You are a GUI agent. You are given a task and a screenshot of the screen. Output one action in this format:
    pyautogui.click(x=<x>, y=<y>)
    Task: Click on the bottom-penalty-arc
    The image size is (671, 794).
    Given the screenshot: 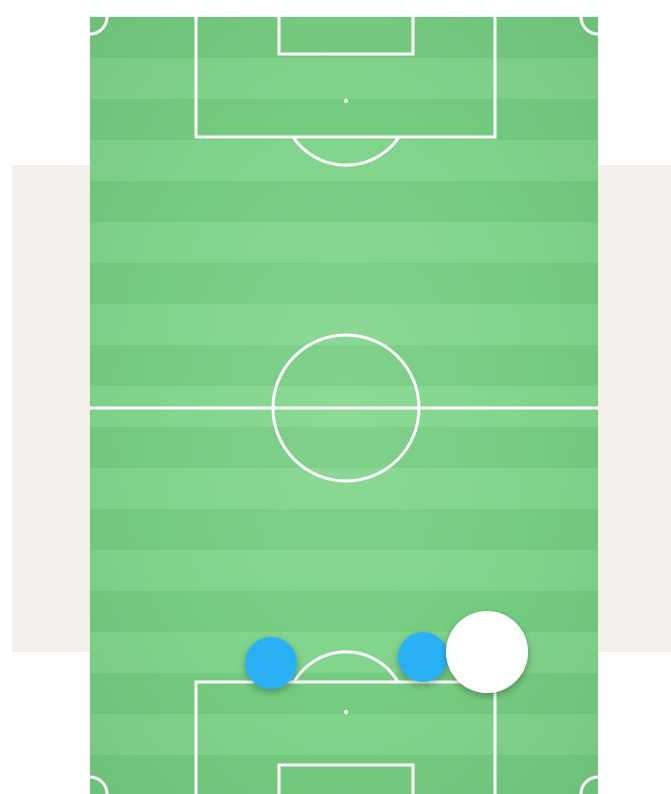 What is the action you would take?
    pyautogui.click(x=346, y=666)
    